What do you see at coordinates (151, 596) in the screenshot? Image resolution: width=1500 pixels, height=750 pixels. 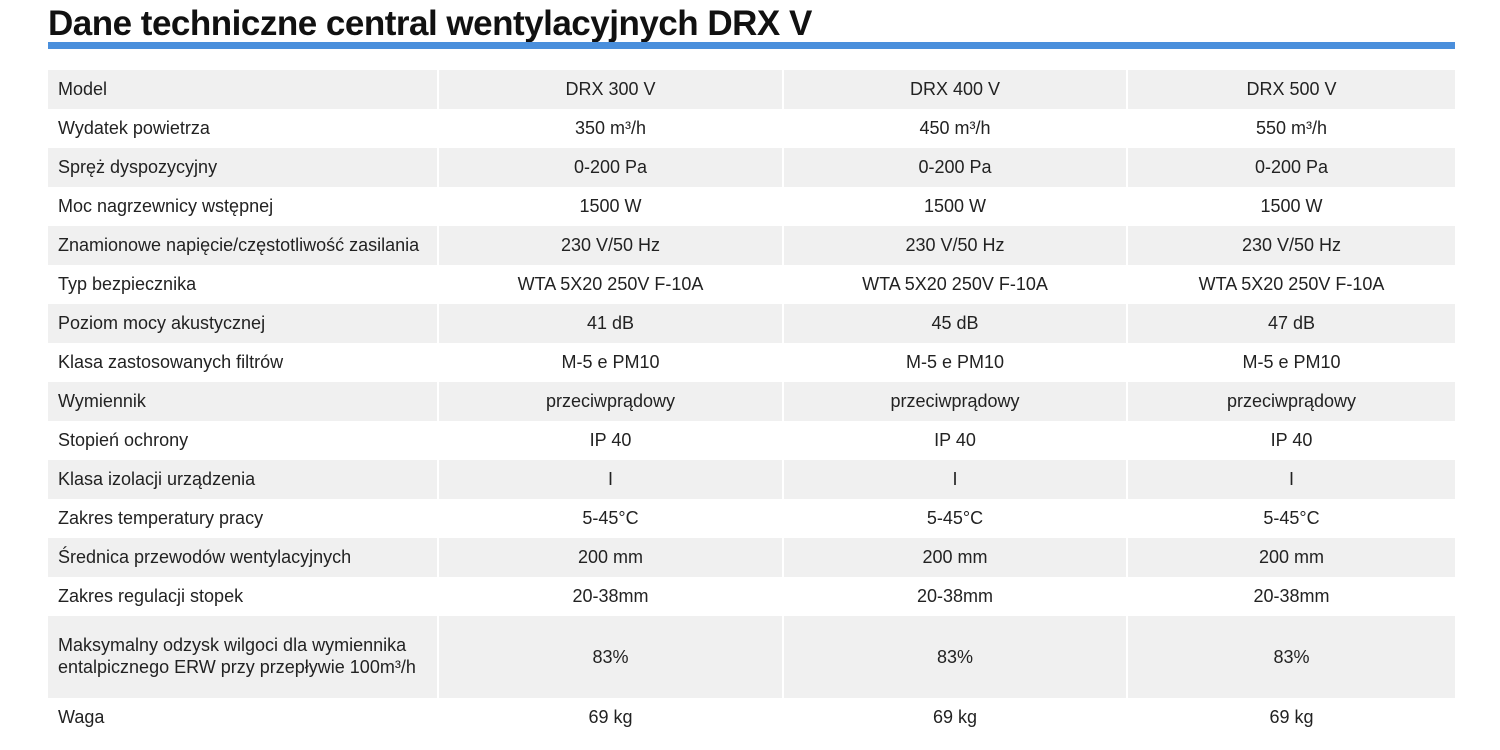 I see `row-label: Zakres regulacji stopek` at bounding box center [151, 596].